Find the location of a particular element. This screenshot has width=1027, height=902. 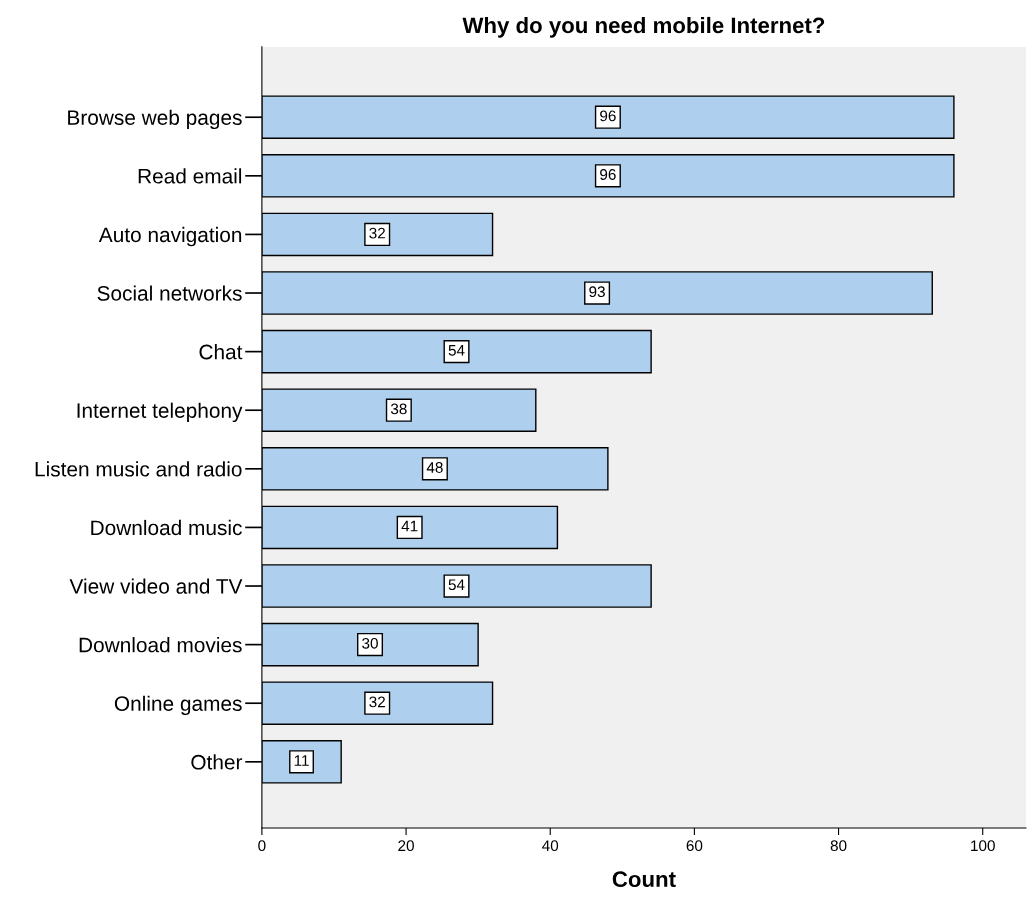

x-tick-label: 20 is located at coordinates (406, 846).